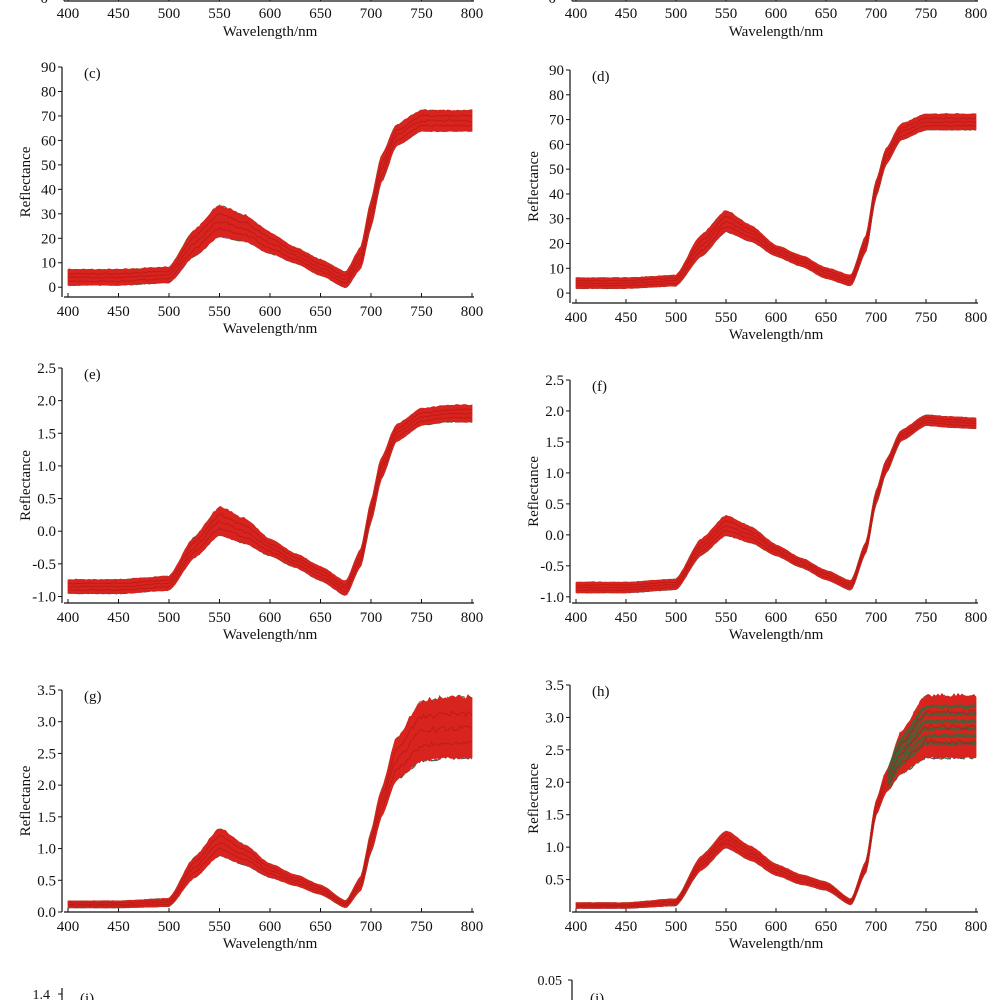  Describe the element at coordinates (601, 77) in the screenshot. I see `panel-label: (d)` at that location.